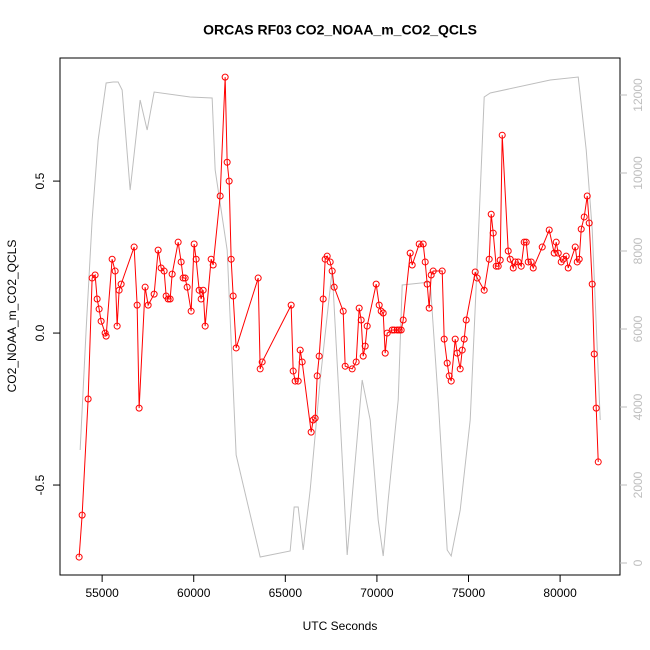 The height and width of the screenshot is (650, 650). I want to click on x-tick-label: 55000, so click(102, 593).